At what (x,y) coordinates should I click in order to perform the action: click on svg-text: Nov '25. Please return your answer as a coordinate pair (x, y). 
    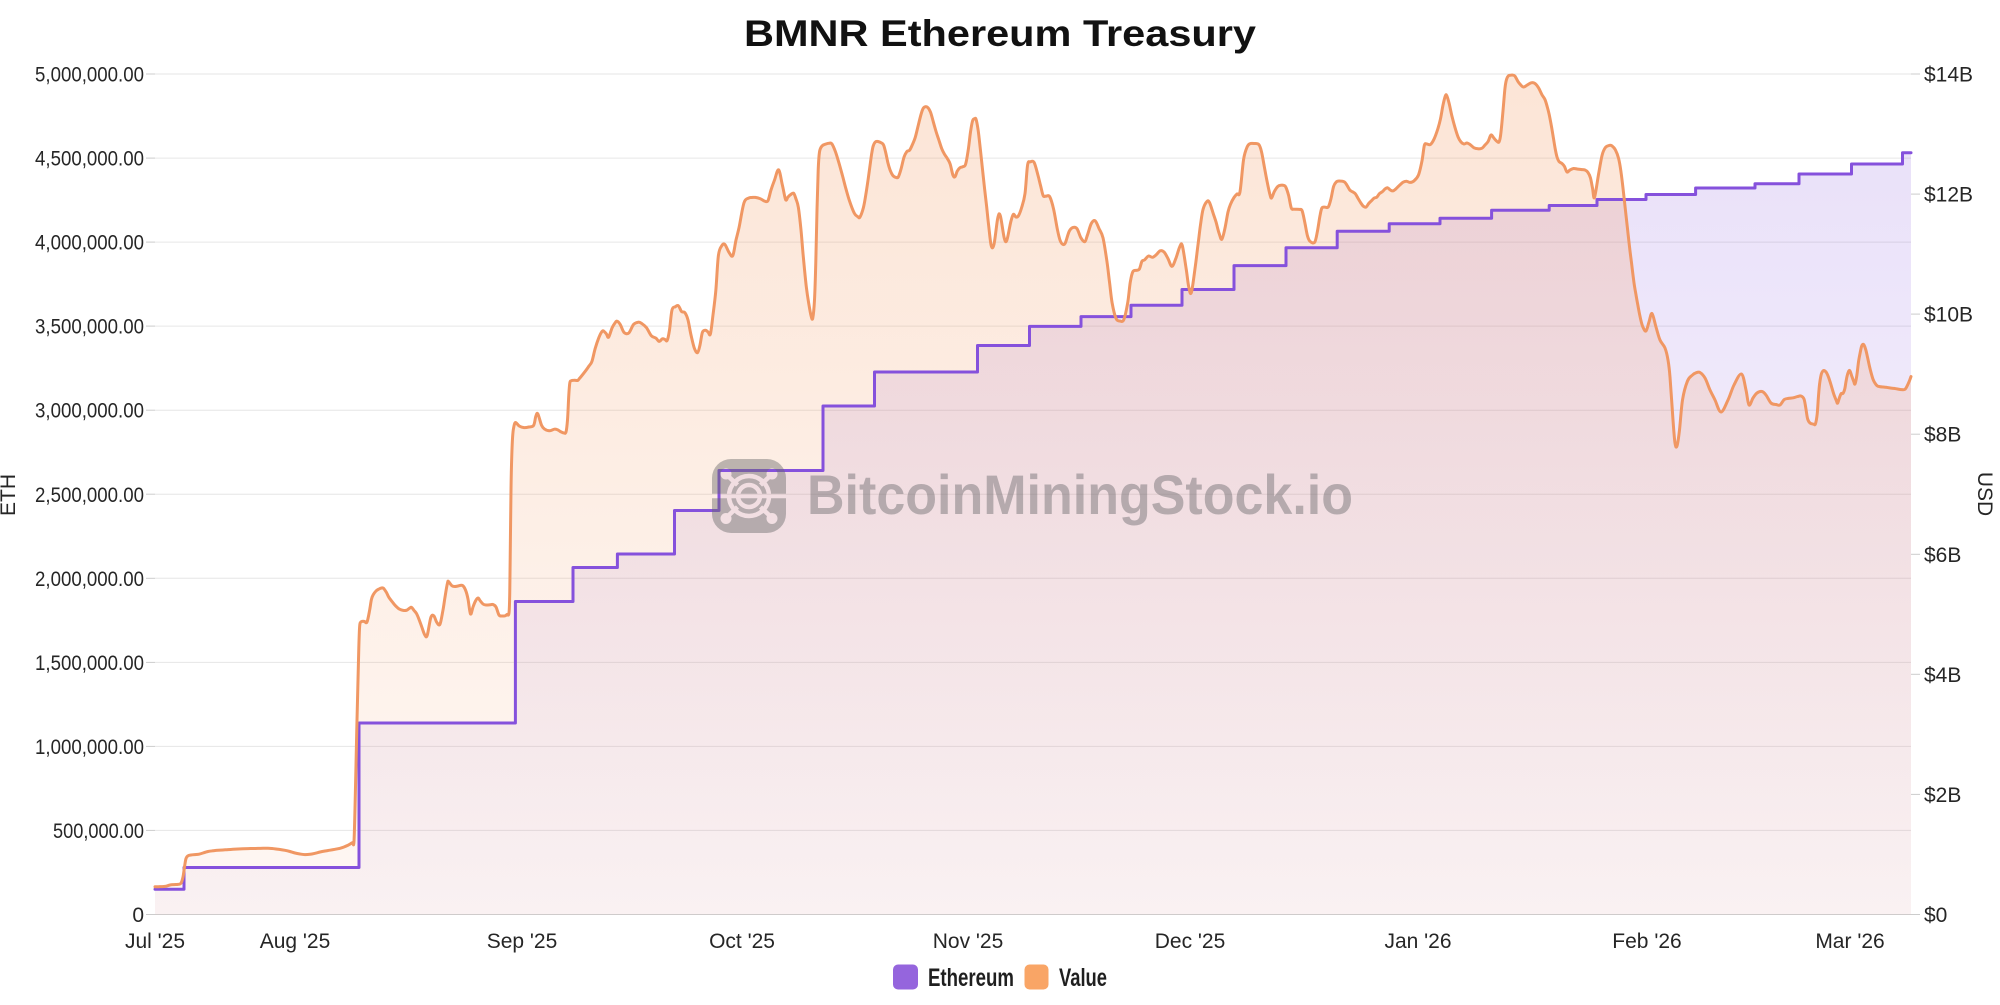
    Looking at the image, I should click on (968, 941).